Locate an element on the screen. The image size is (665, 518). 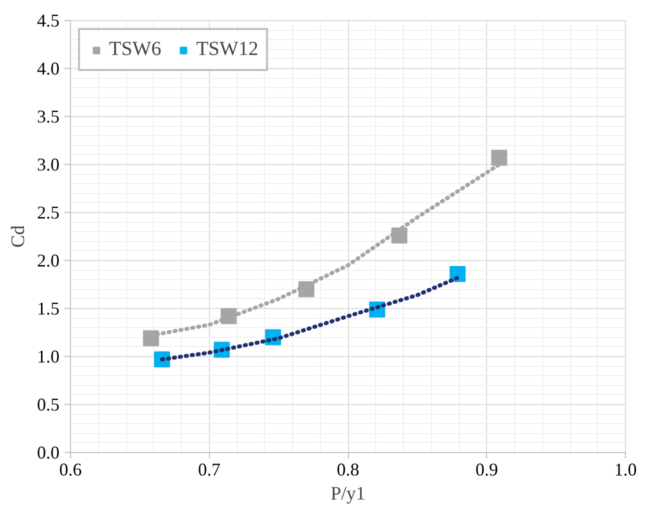
legend-label: TSW6 is located at coordinates (135, 49).